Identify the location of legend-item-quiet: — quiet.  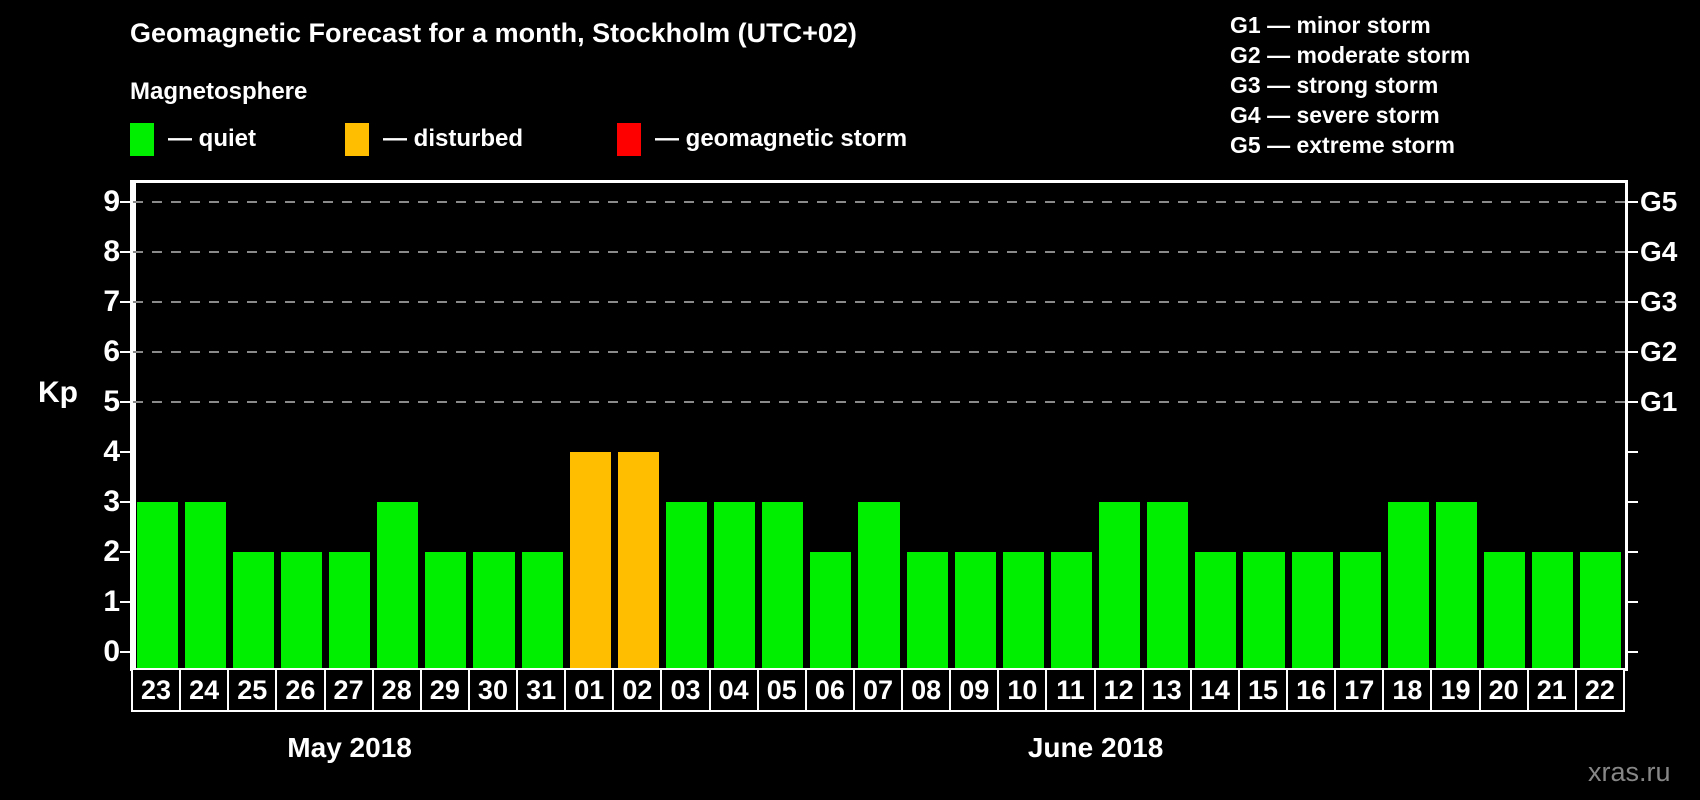
(193, 139).